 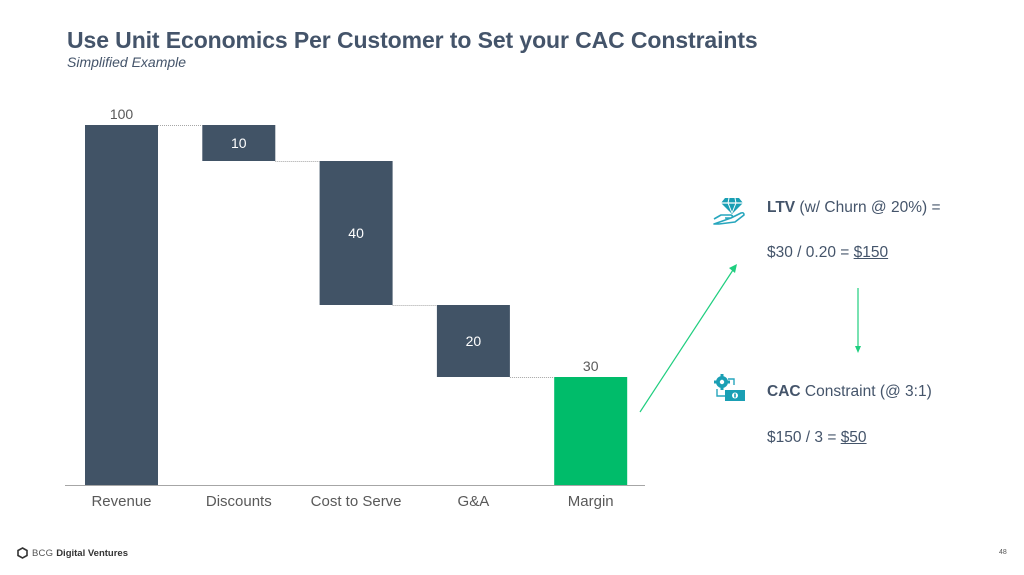 I want to click on ltv-formula: $30 / 0.20 = $150, so click(x=827, y=253).